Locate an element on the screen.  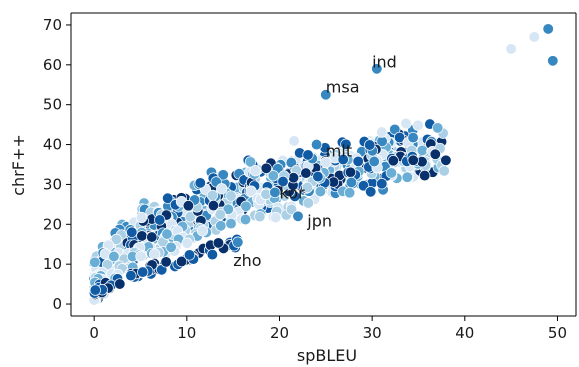
annotation-ind: ind is located at coordinates (384, 62).